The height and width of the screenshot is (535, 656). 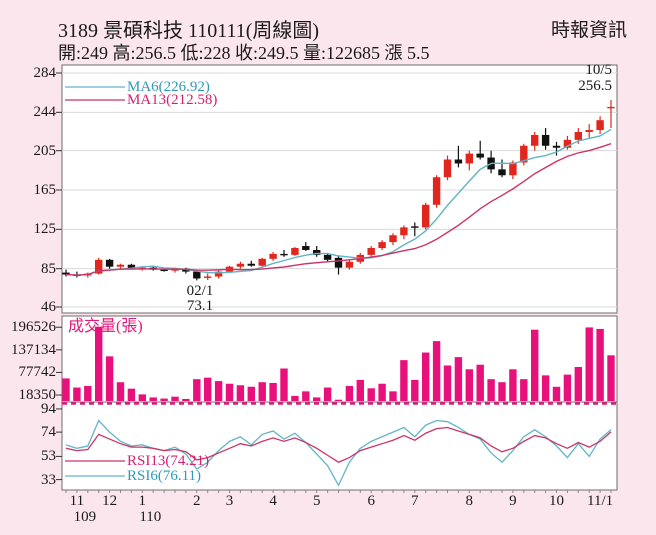 I want to click on price-axis-label: 205, so click(x=45, y=150).